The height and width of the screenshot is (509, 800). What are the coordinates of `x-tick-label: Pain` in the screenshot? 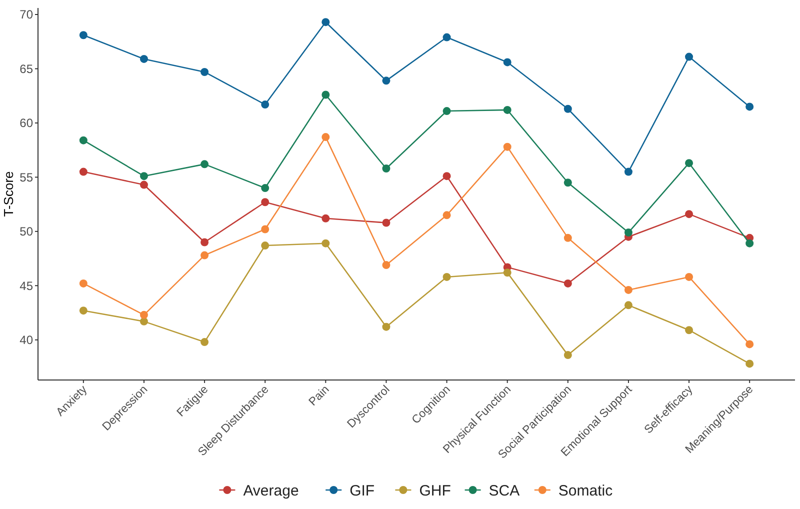 It's located at (319, 396).